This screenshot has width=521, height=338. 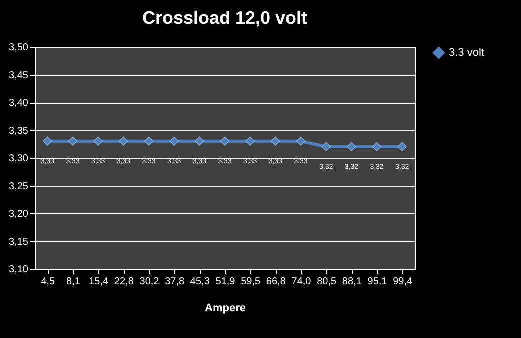 I want to click on y-tick-label: 3,40, so click(x=19, y=103).